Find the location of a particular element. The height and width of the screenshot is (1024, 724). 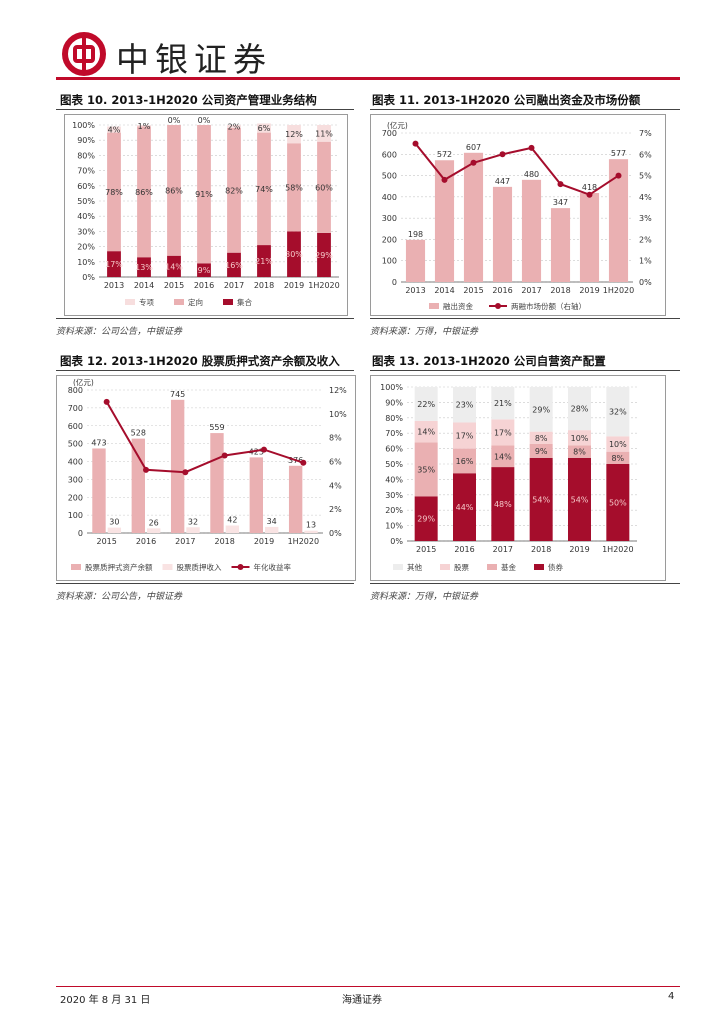

c10-data-label: 30% is located at coordinates (294, 254).